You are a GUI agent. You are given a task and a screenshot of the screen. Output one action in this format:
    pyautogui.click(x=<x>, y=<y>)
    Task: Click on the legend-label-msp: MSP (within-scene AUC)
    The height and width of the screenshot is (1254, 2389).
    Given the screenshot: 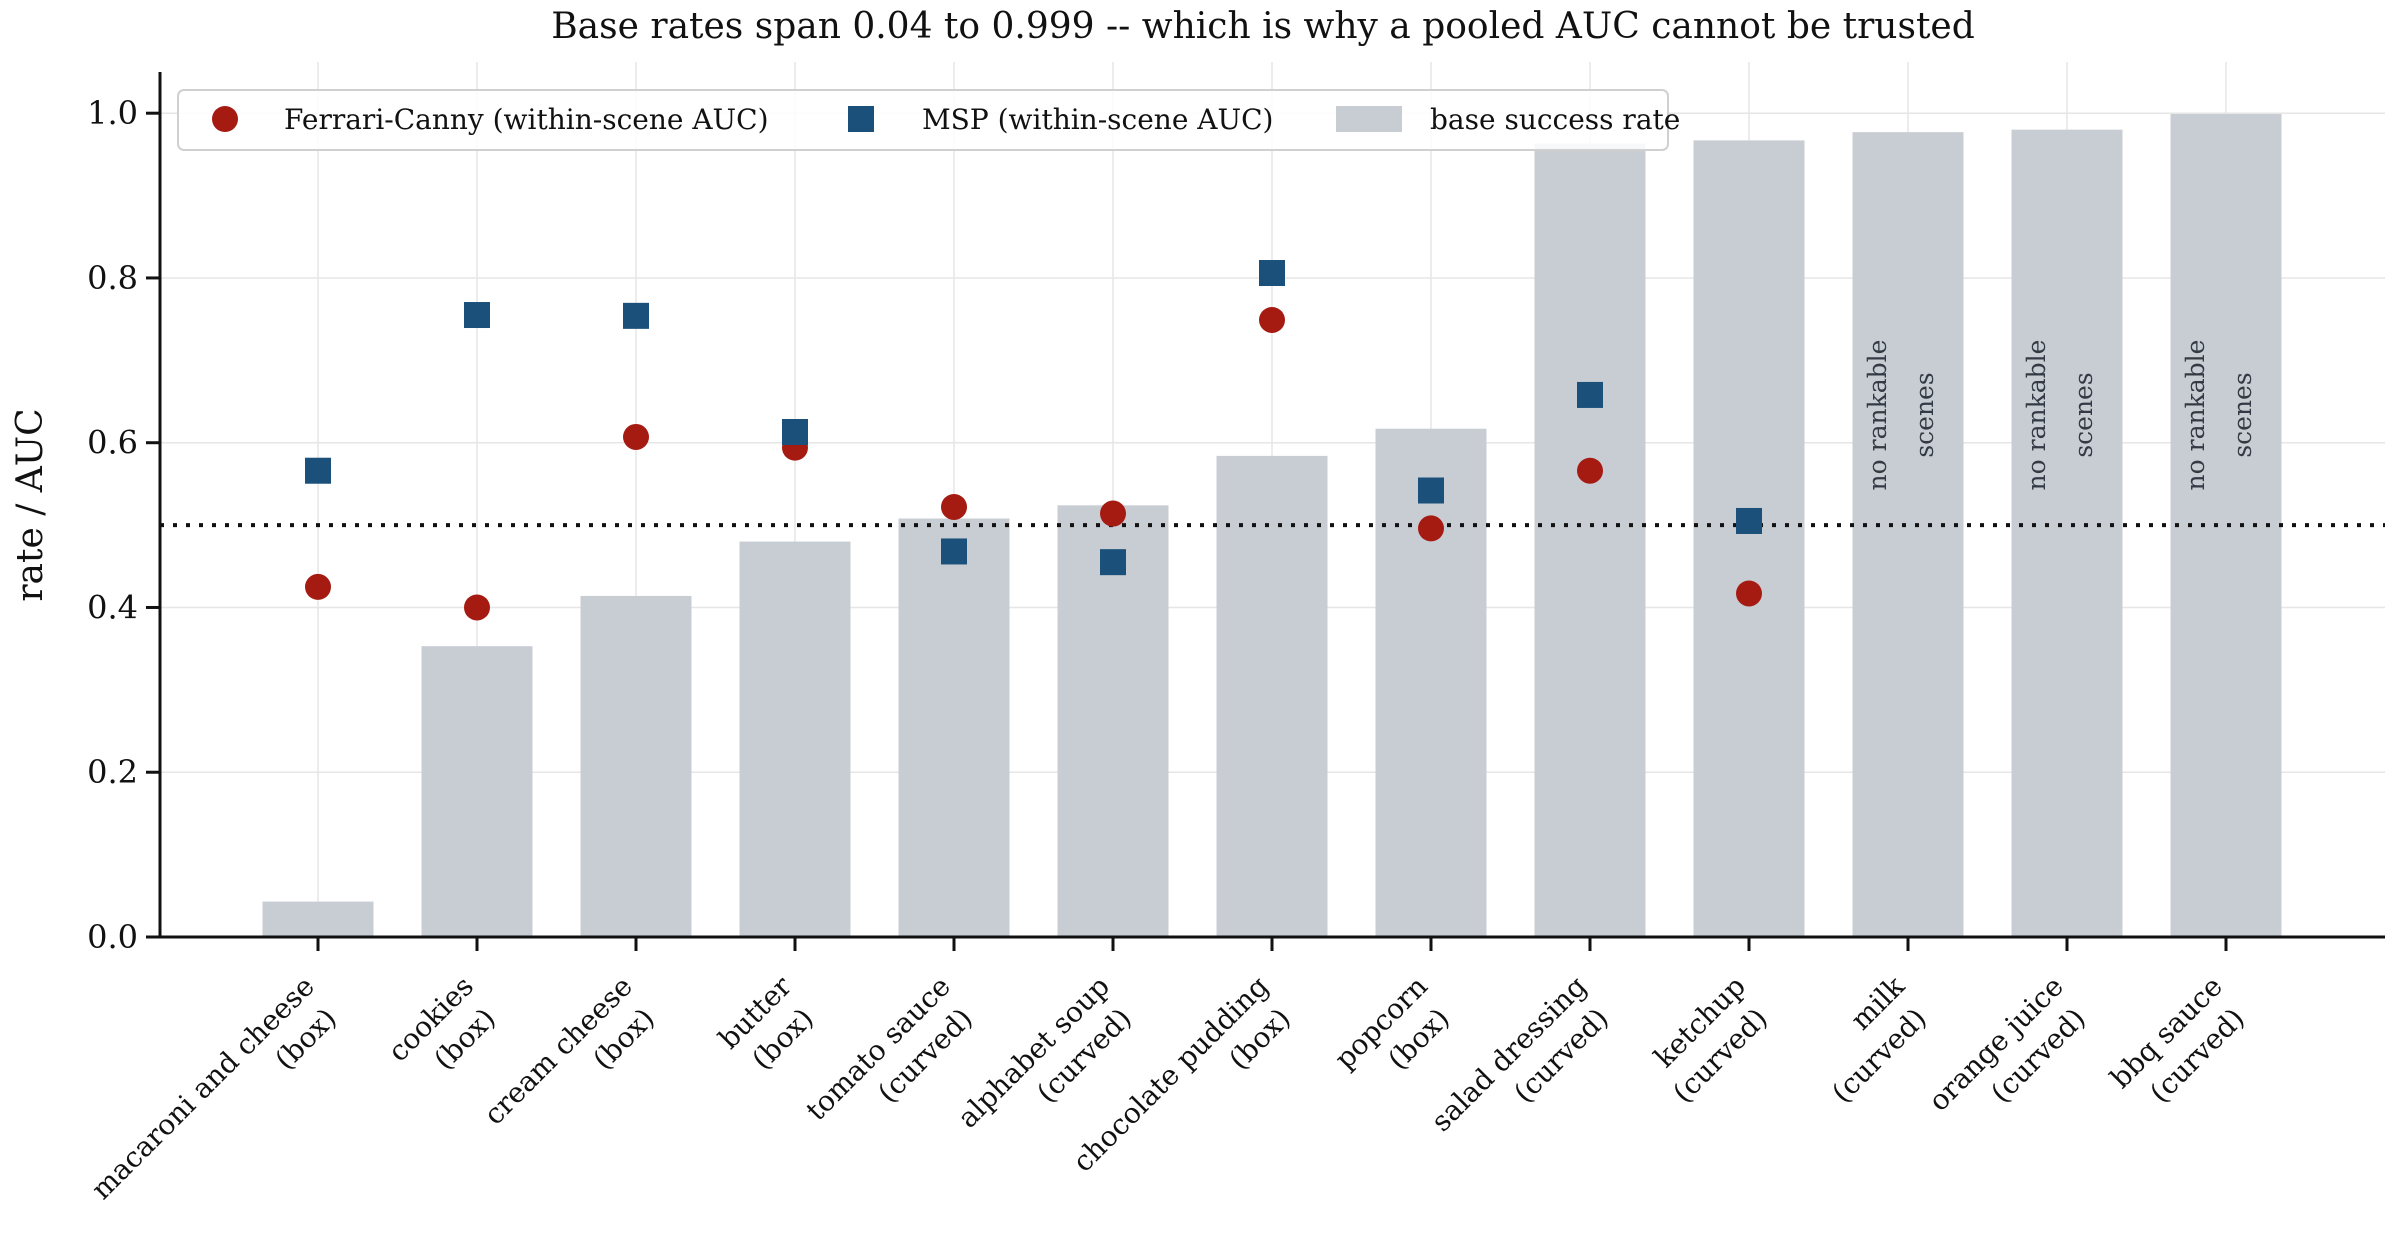 What is the action you would take?
    pyautogui.click(x=1097, y=119)
    